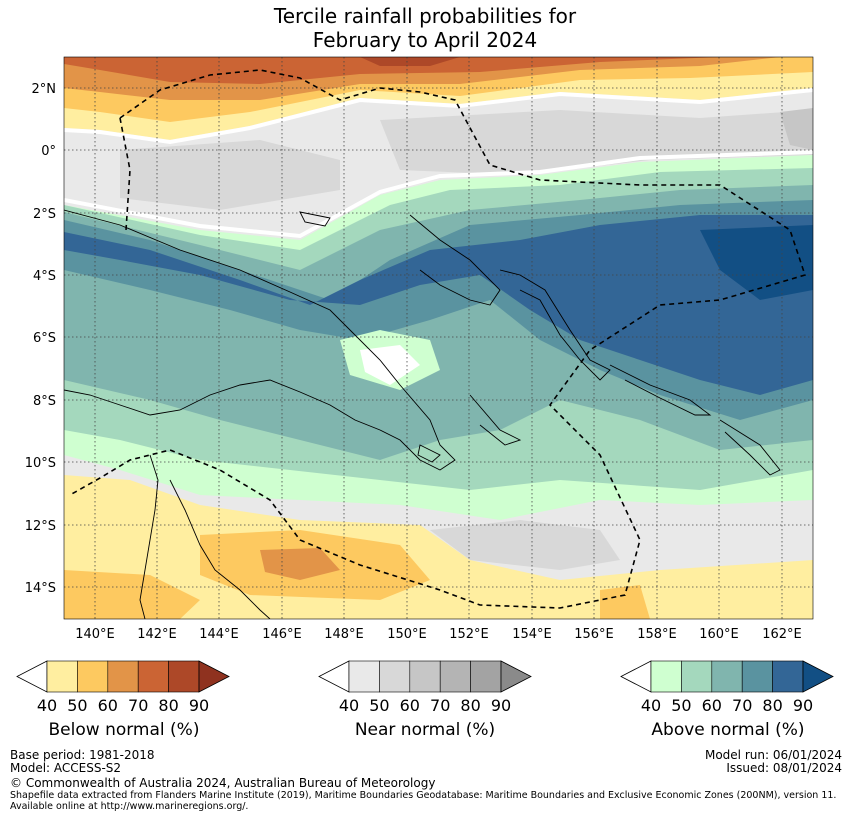 This screenshot has height=816, width=850. Describe the element at coordinates (32, 676) in the screenshot. I see `below-extend-low` at that location.